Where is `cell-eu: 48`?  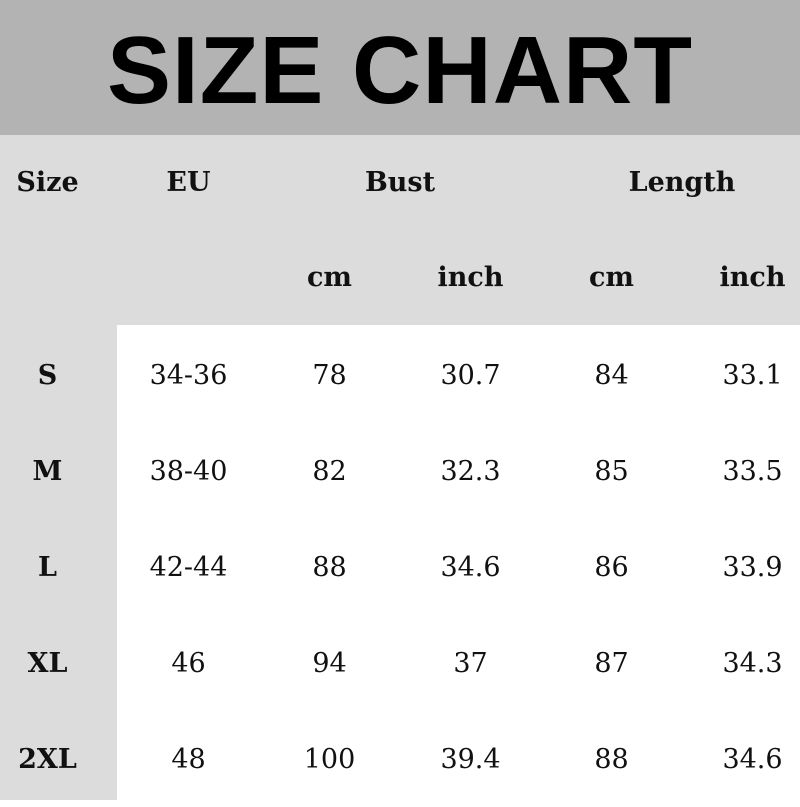 cell-eu: 48 is located at coordinates (188, 759).